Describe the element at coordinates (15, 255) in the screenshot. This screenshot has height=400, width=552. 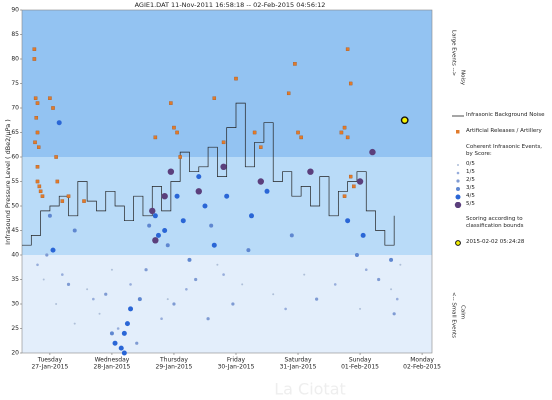
I see `y-tick-label: 40` at that location.